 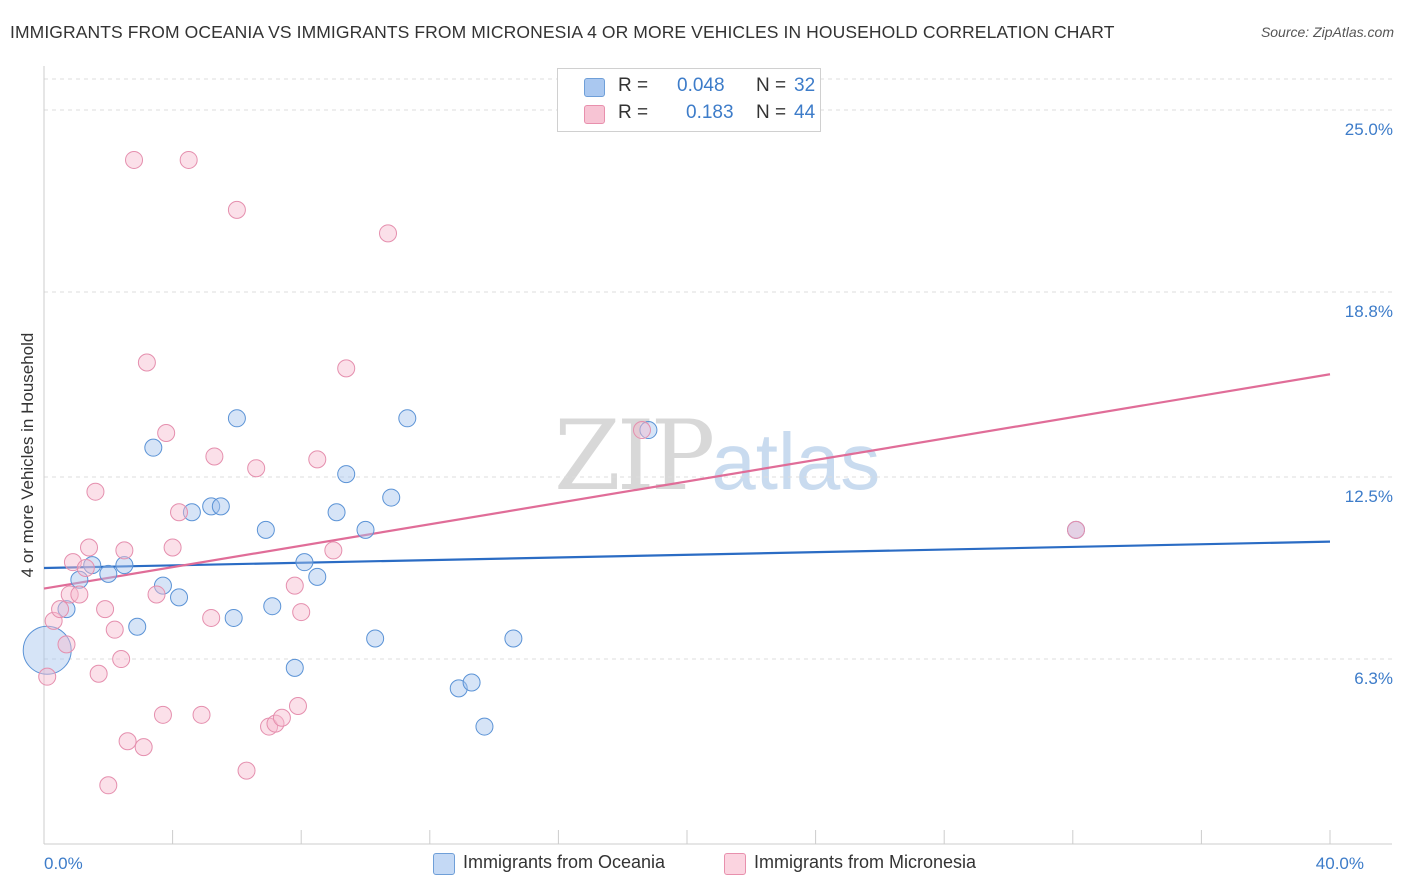 I want to click on x-tick-label: 40.0%, so click(x=1340, y=863).